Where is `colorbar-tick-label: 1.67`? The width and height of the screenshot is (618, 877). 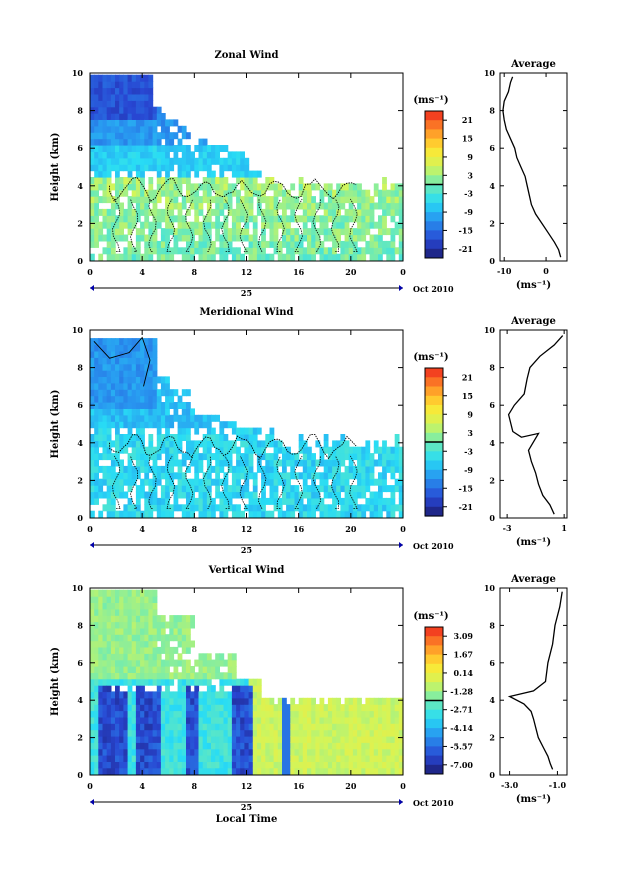 colorbar-tick-label: 1.67 is located at coordinates (463, 655).